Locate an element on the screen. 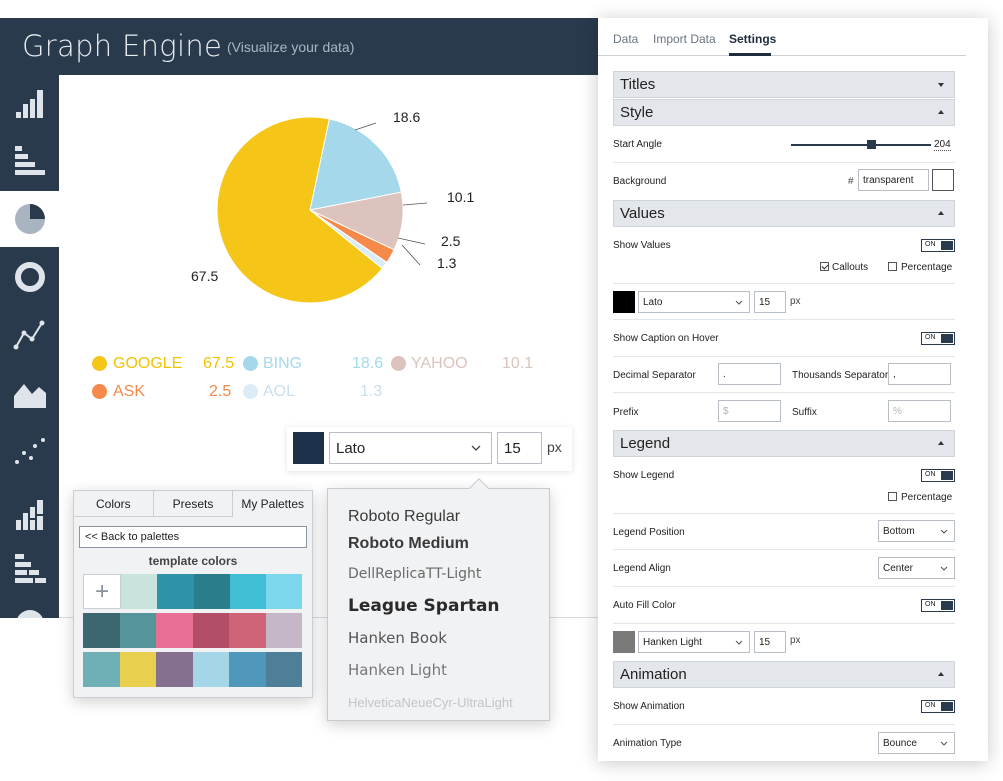 Image resolution: width=1003 pixels, height=781 pixels. auto-fill-color-toggle: ON is located at coordinates (938, 605).